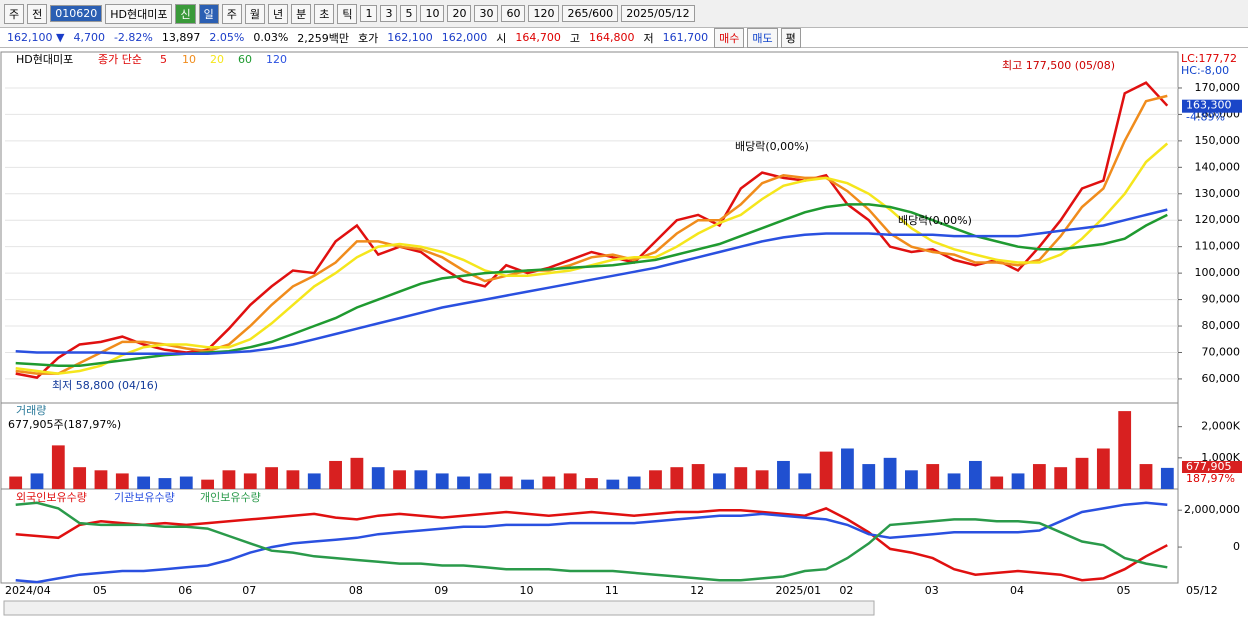  What do you see at coordinates (1218, 219) in the screenshot?
I see `y-tick-label: 120,000` at bounding box center [1218, 219].